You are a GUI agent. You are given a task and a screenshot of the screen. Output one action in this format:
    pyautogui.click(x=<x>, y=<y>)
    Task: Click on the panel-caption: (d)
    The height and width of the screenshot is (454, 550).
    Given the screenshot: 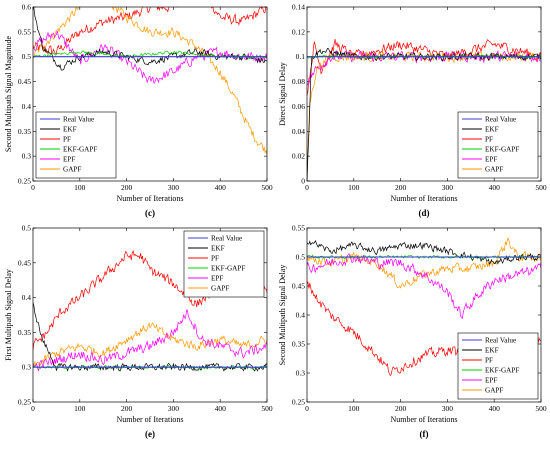 What is the action you would take?
    pyautogui.click(x=424, y=213)
    